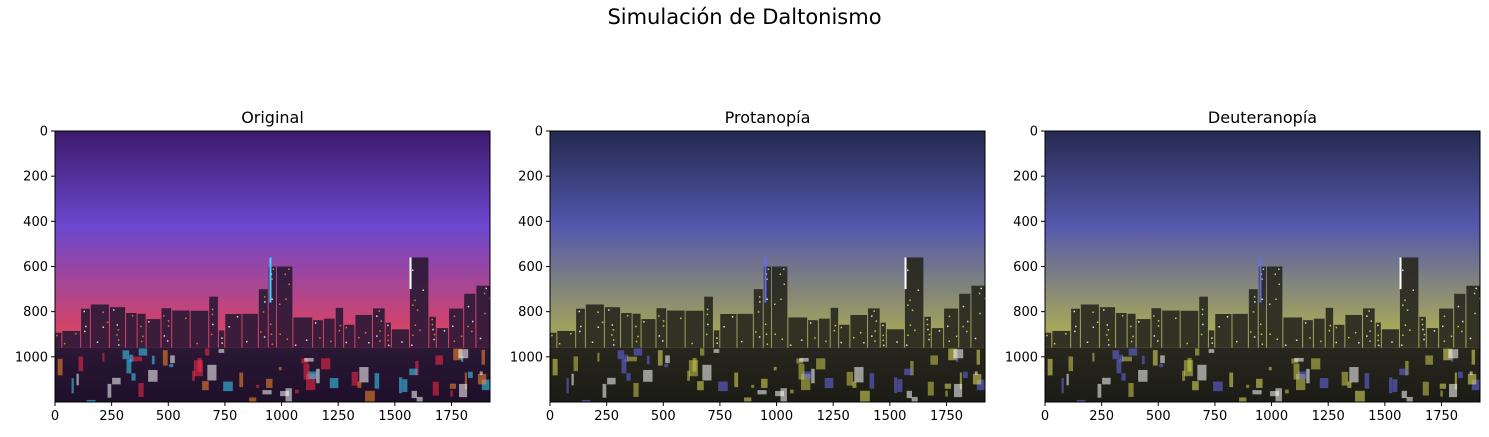 This screenshot has height=437, width=1489. Describe the element at coordinates (35, 177) in the screenshot. I see `y-tick-label: 200` at that location.